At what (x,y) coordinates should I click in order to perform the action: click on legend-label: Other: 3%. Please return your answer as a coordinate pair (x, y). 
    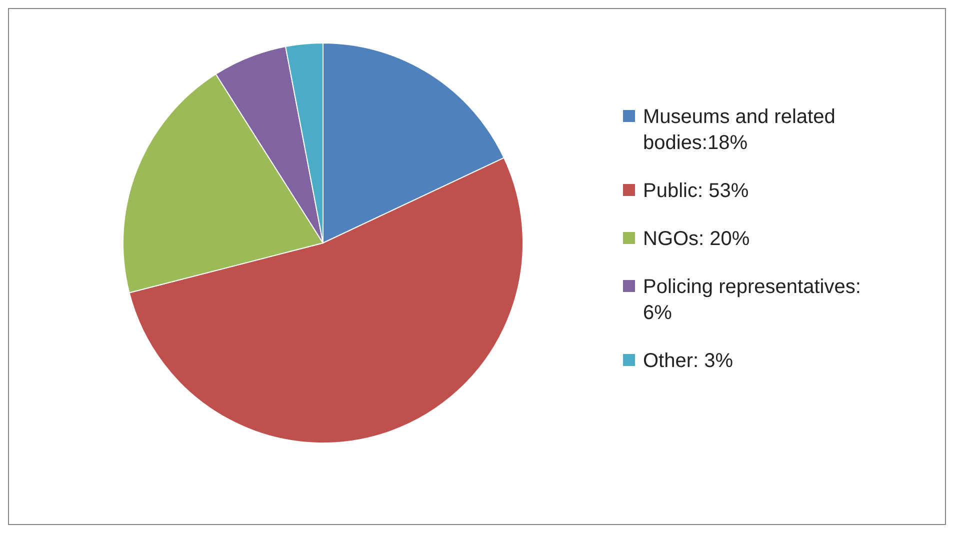
    Looking at the image, I should click on (688, 361).